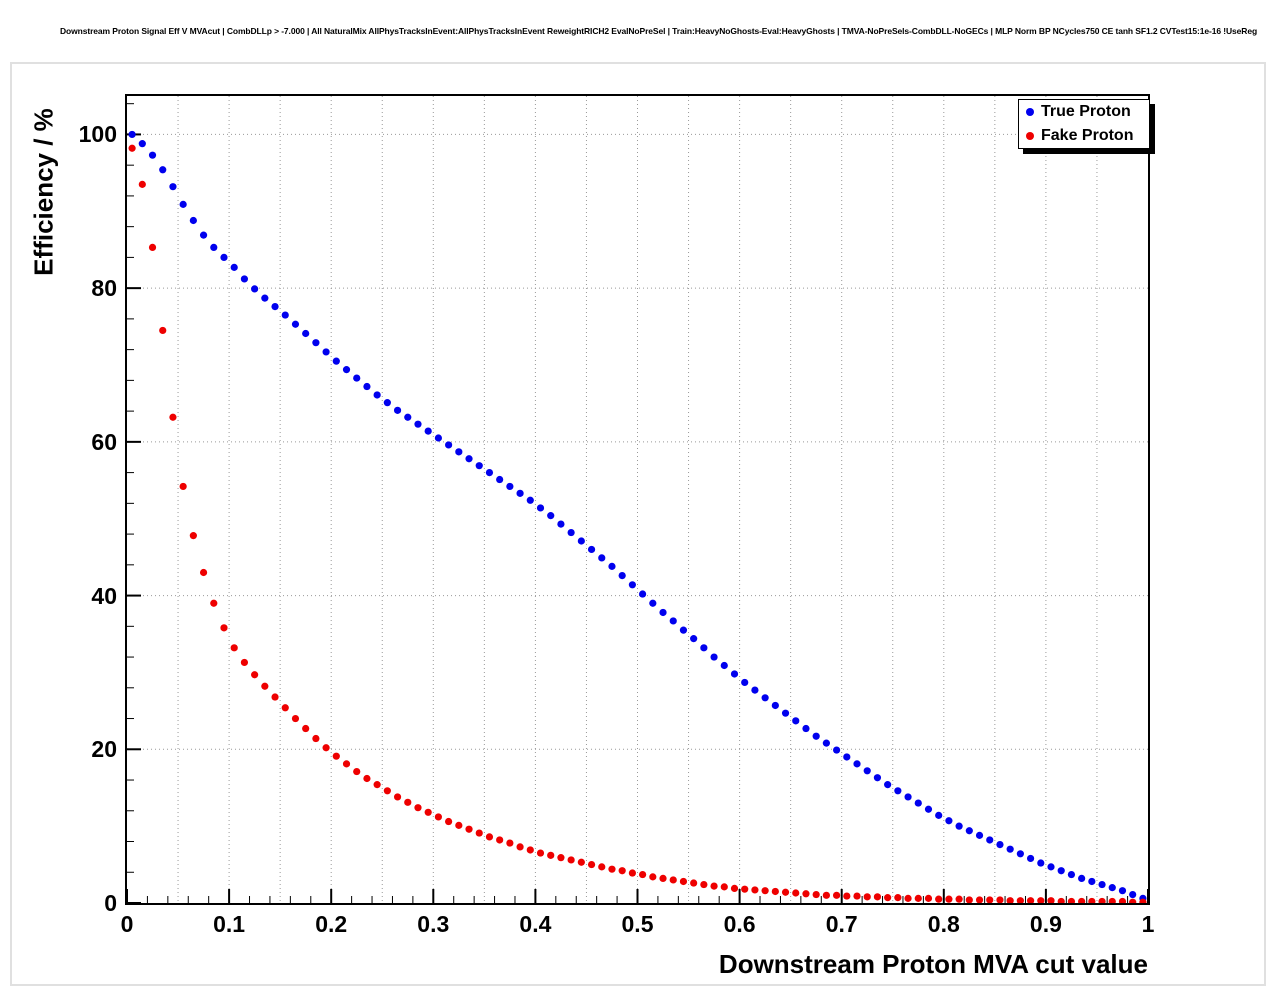 Image resolution: width=1276 pixels, height=996 pixels. What do you see at coordinates (1045, 924) in the screenshot?
I see `x-tick-label: 0.9` at bounding box center [1045, 924].